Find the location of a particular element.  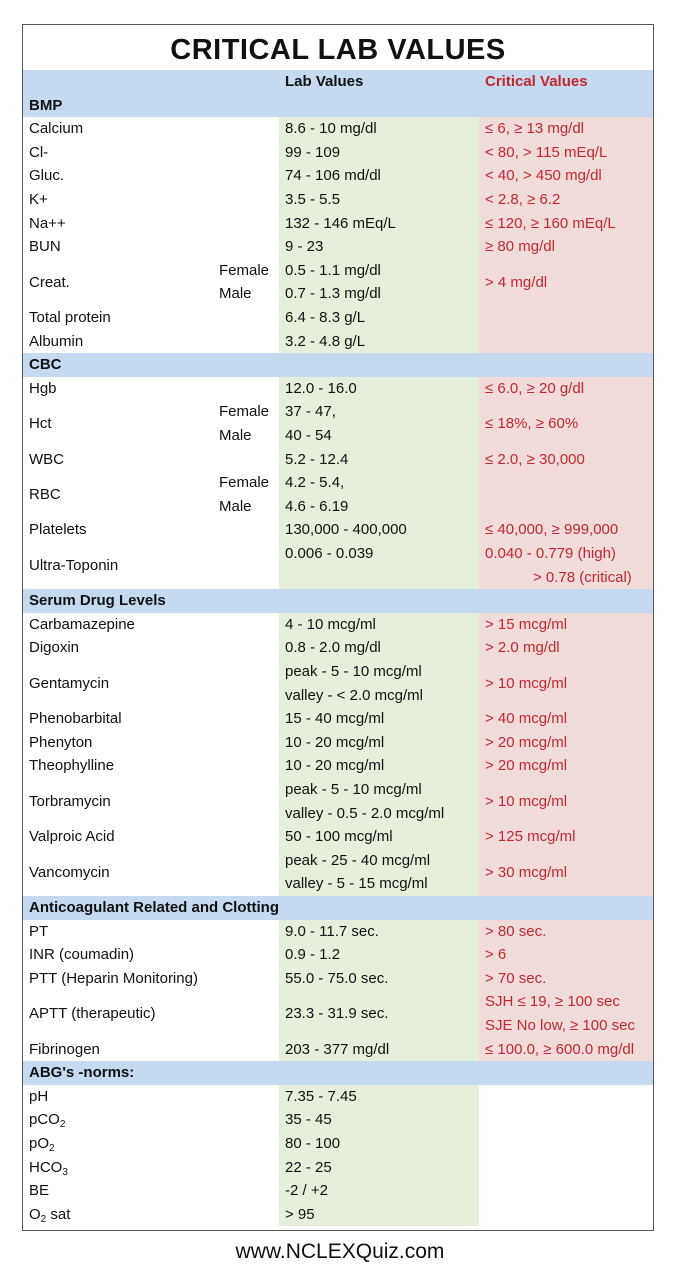

critical-value: > 10 mcg/ml is located at coordinates (526, 683).